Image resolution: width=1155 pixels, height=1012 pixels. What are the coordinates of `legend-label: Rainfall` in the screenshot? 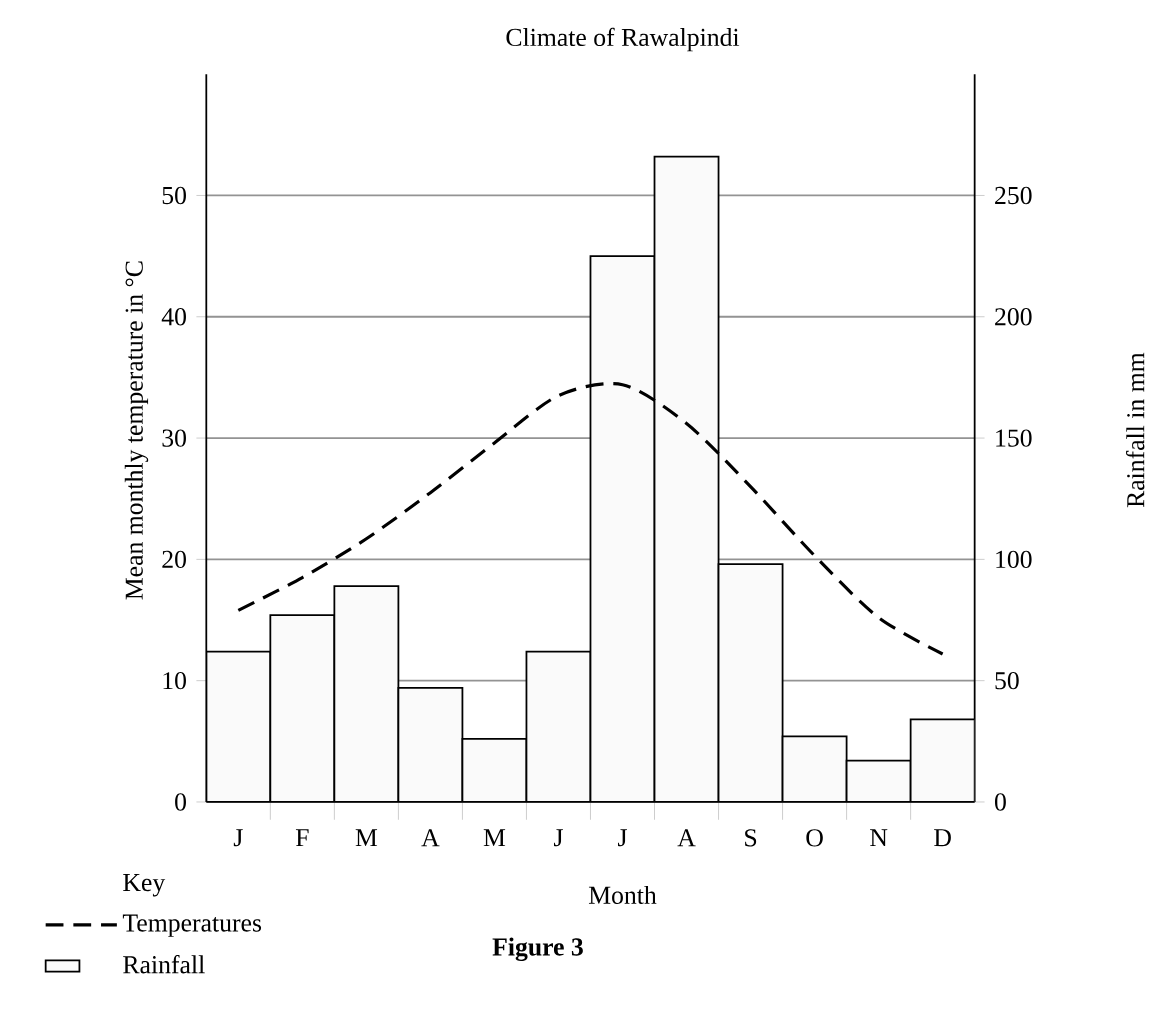 It's located at (164, 964).